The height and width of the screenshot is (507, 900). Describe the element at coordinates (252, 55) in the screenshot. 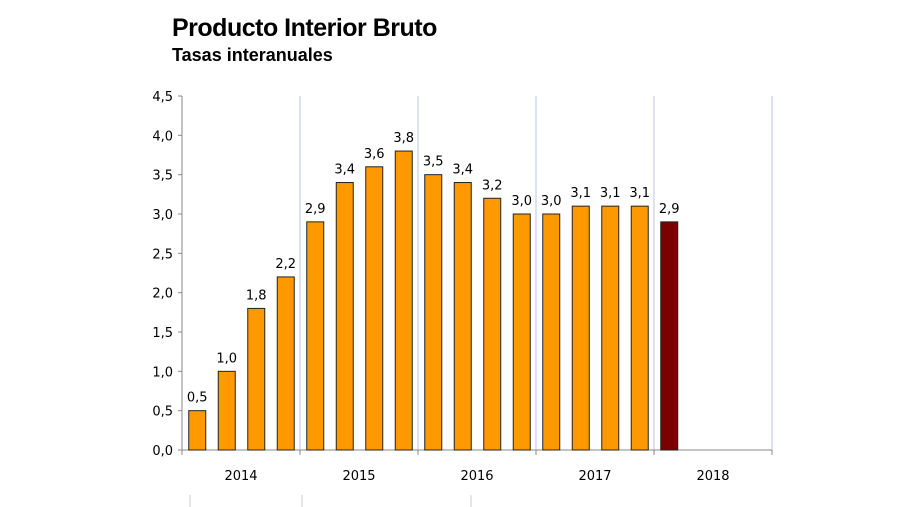

I see `chart-subtitle: Tasas interanuales` at that location.